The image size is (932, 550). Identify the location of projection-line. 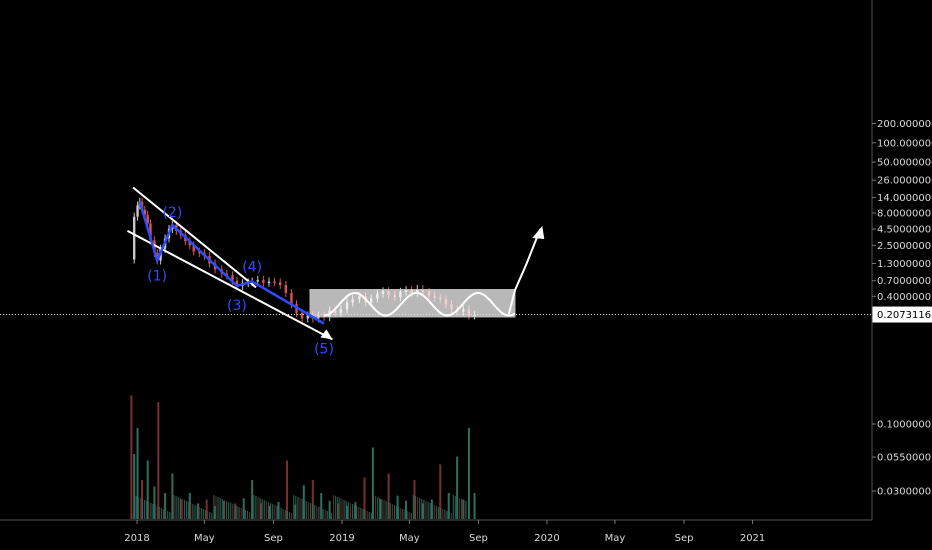
(524, 271).